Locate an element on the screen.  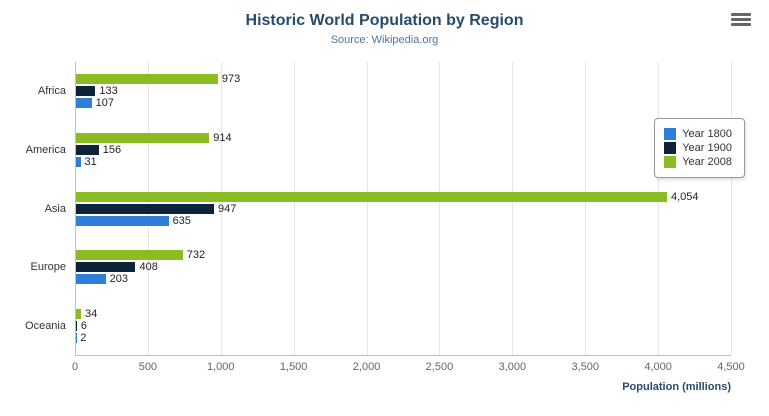
category-label-america: America is located at coordinates (45, 149).